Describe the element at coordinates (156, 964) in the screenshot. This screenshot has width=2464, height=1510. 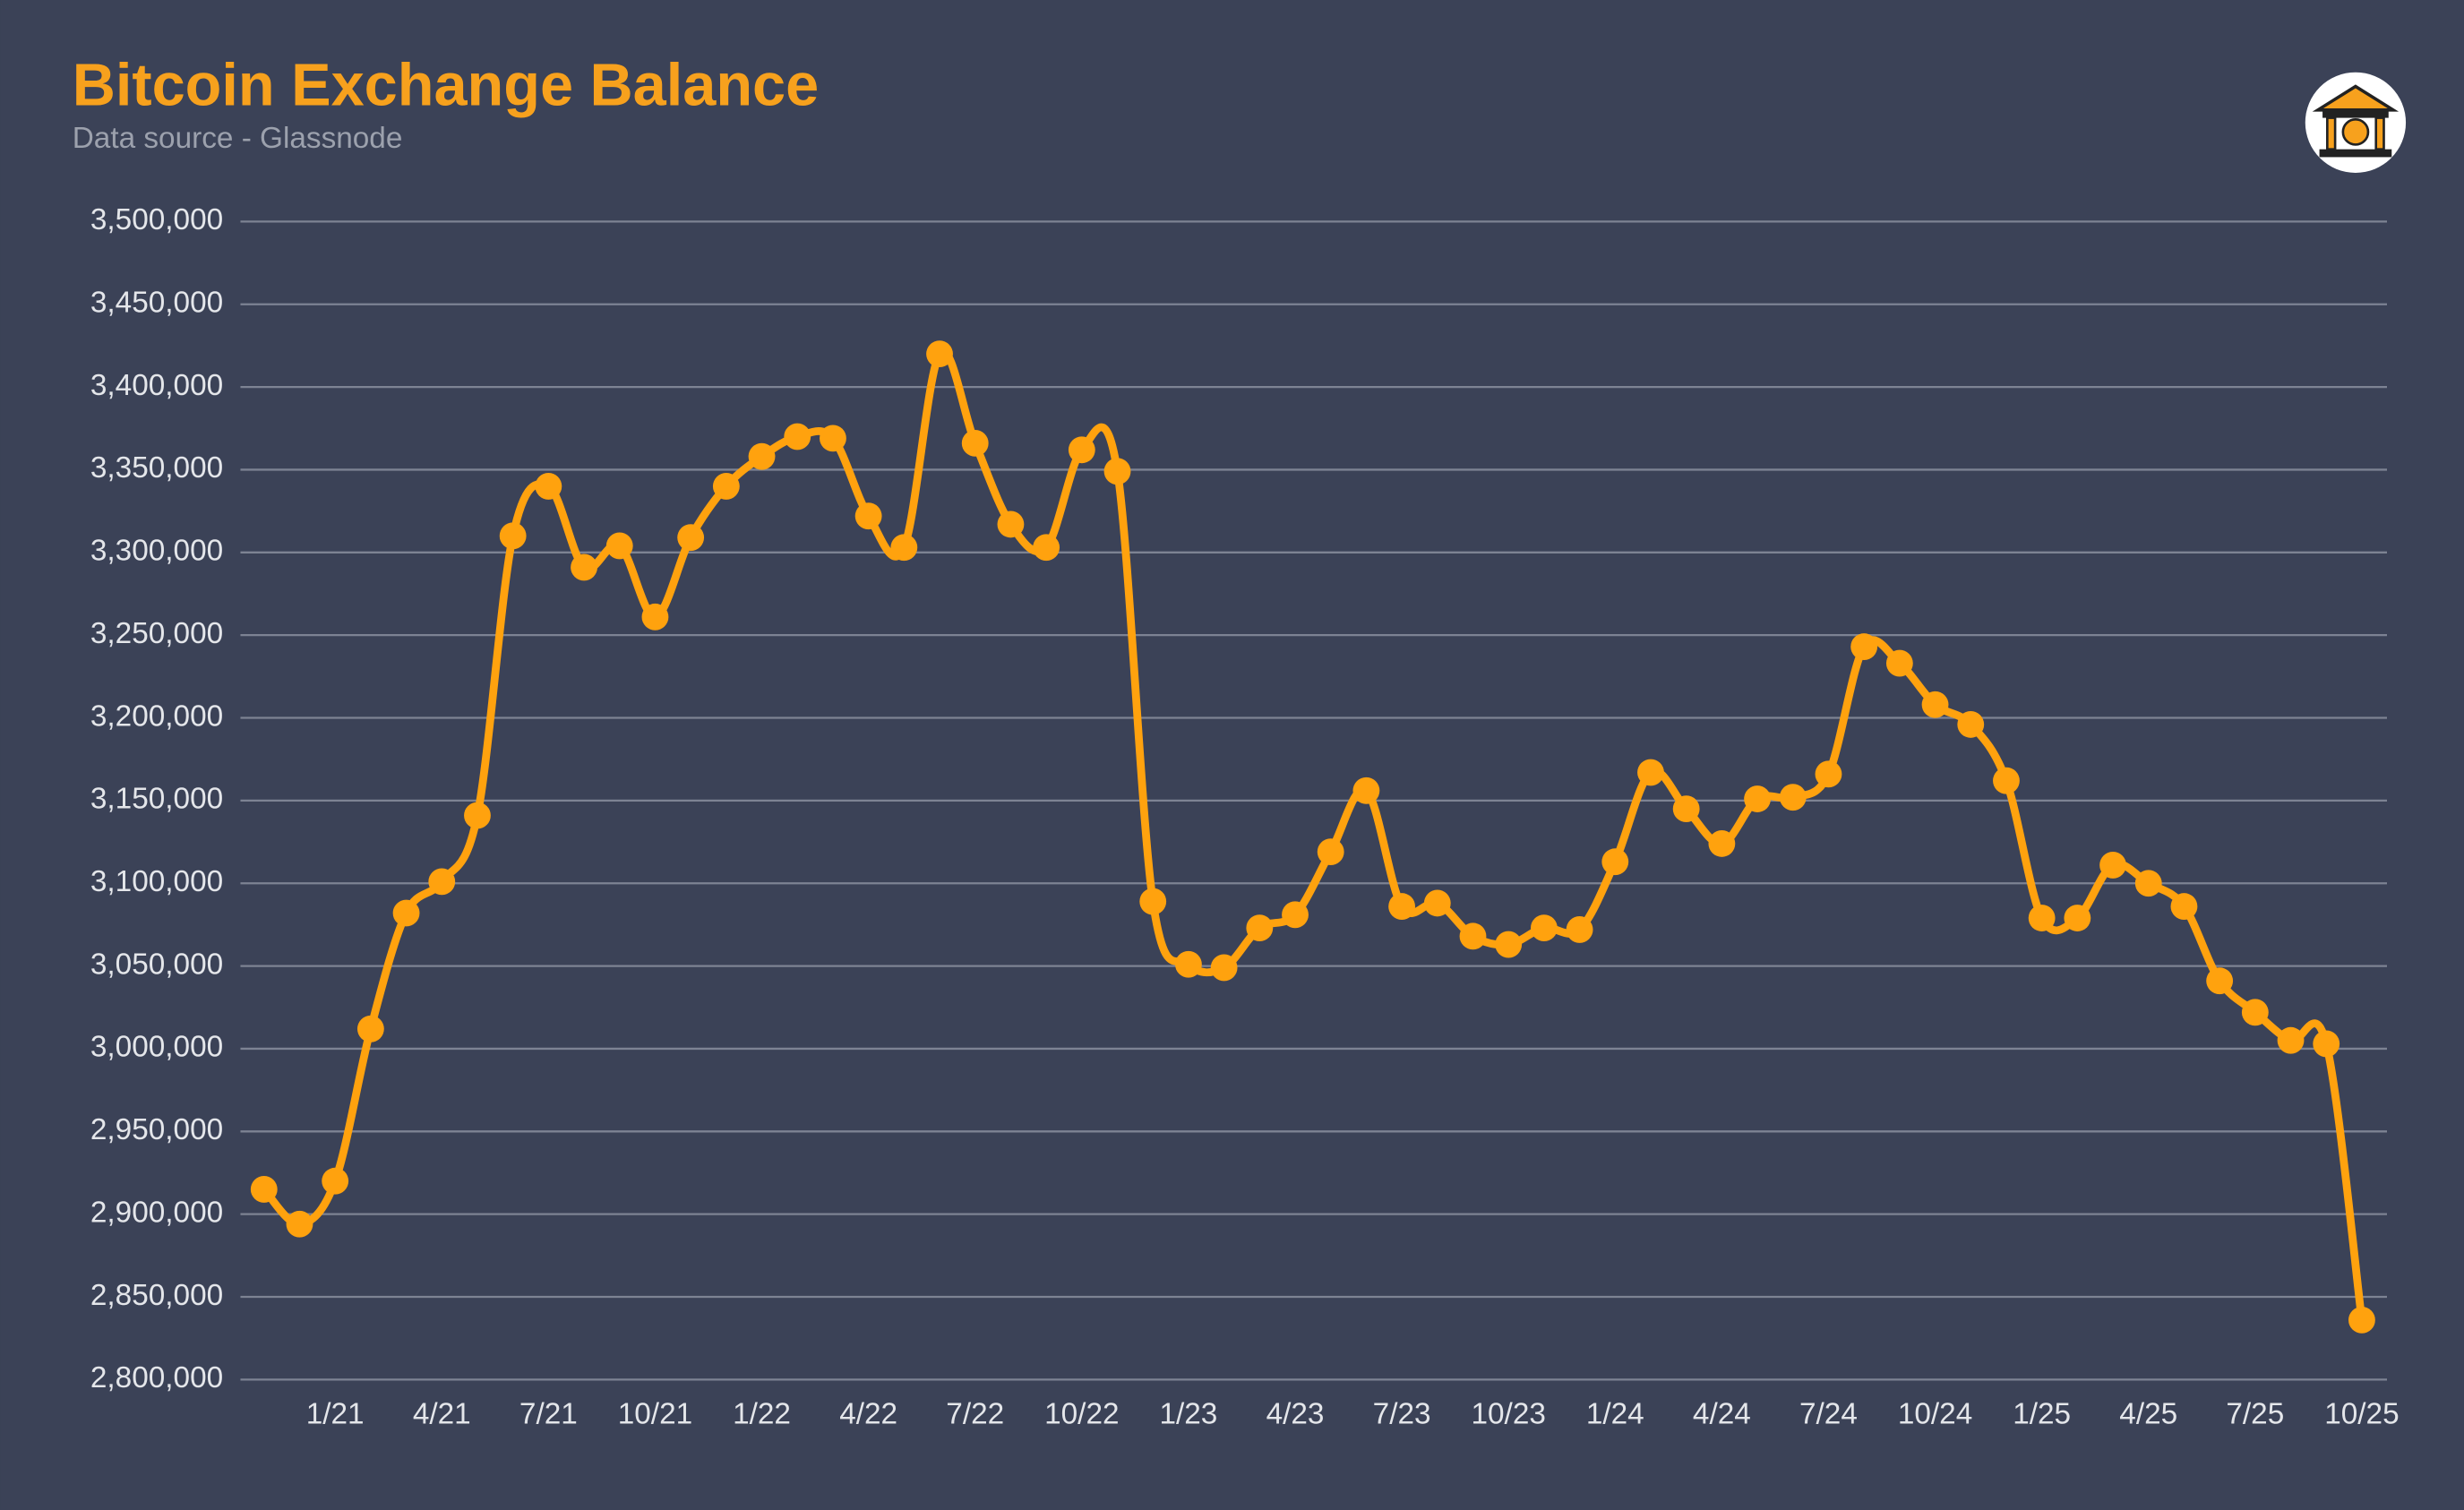
I see `y-tick-label: 3,050,000` at that location.